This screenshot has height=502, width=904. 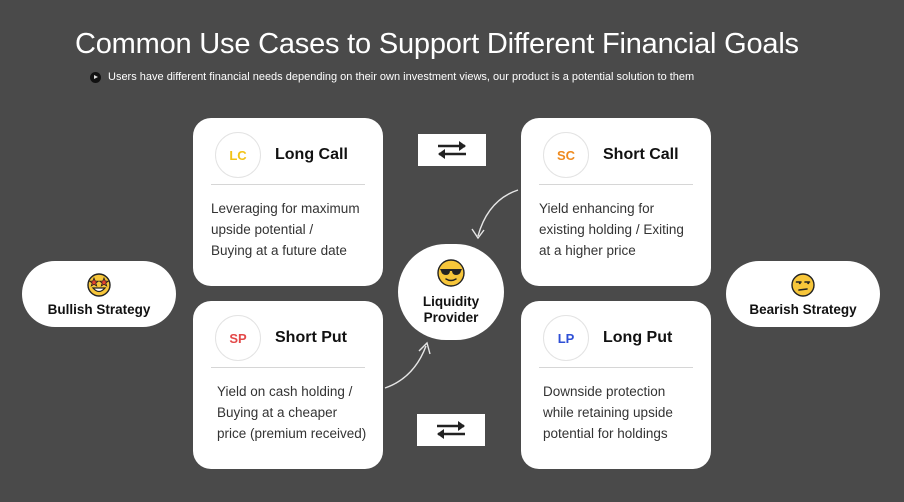 I want to click on desc-line: price (premium received), so click(x=292, y=433).